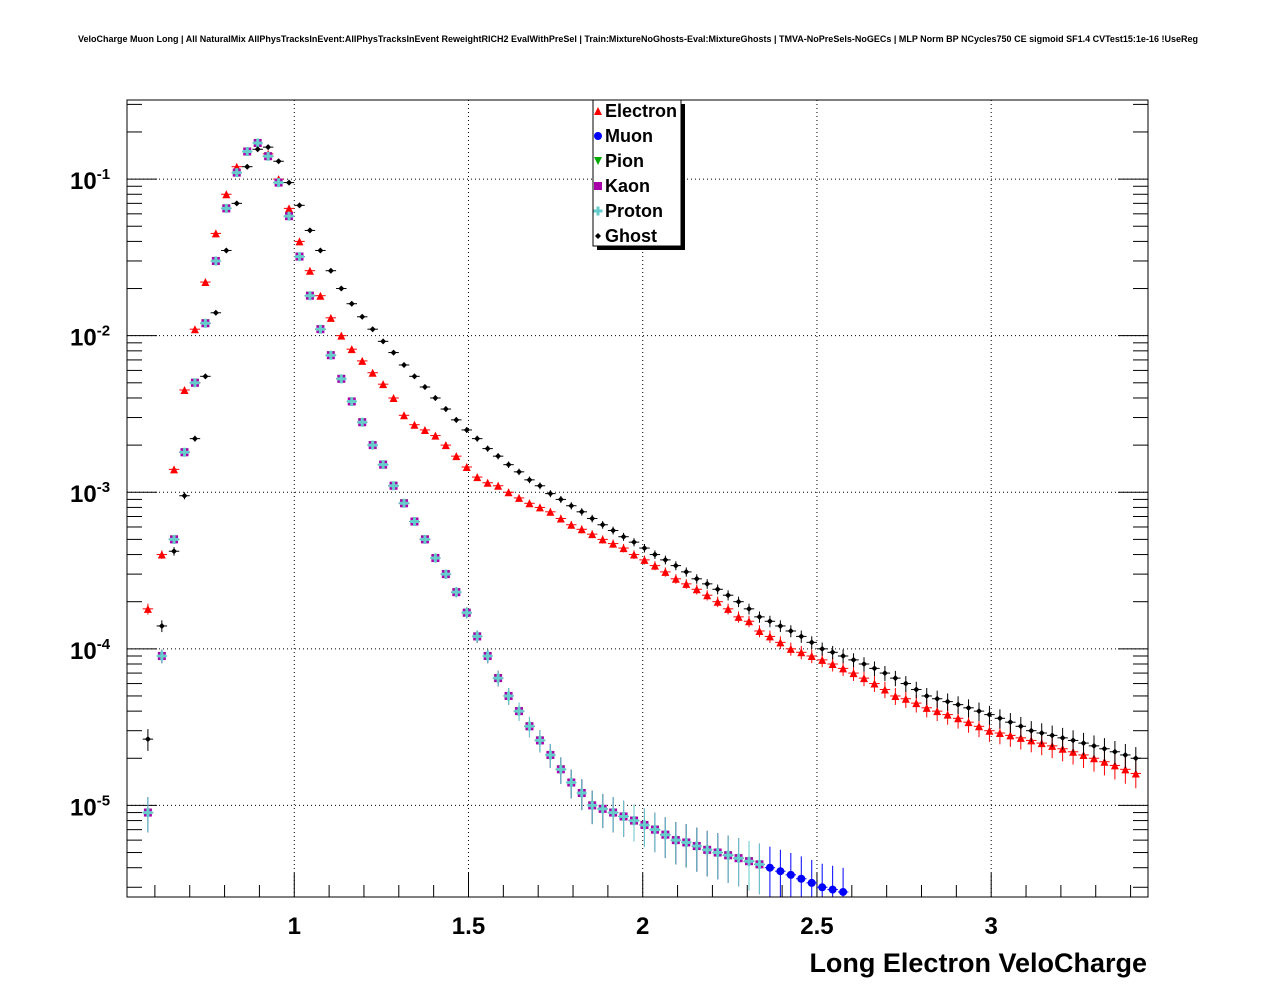  I want to click on legend-entry-ghost: Ghost, so click(626, 236).